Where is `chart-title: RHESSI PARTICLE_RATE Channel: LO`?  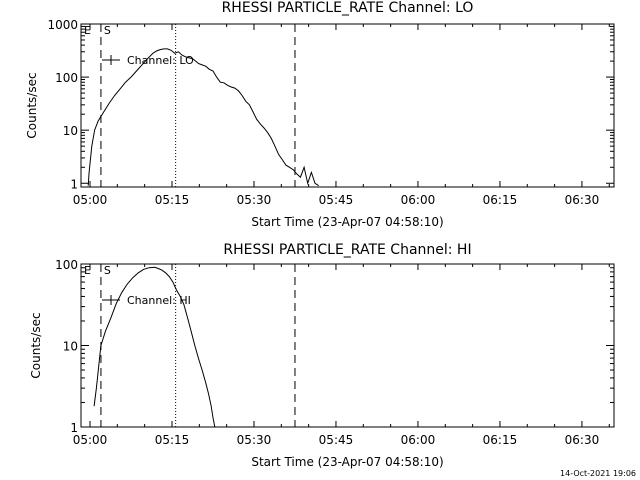
chart-title: RHESSI PARTICLE_RATE Channel: LO is located at coordinates (348, 8).